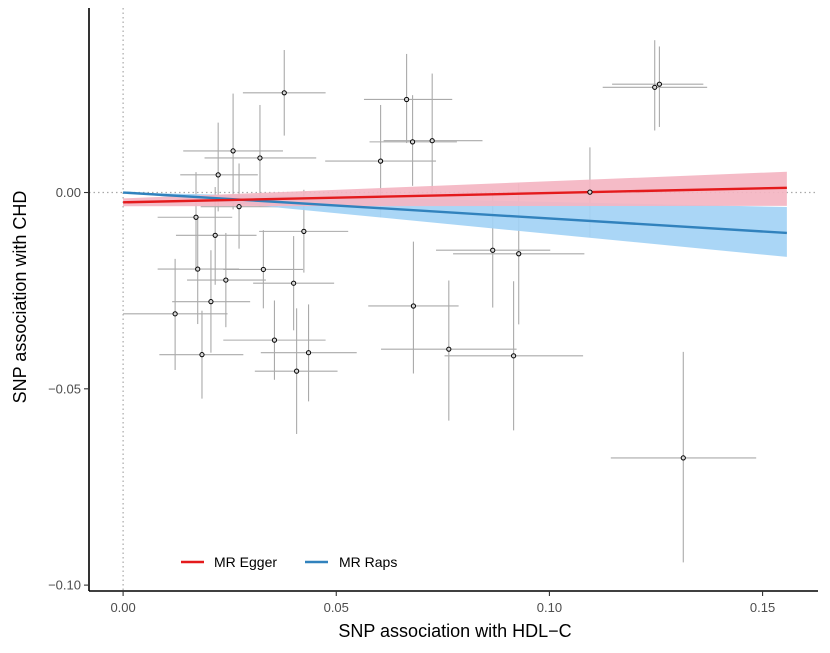 This screenshot has height=653, width=830. I want to click on legend-label-mr-egger: MR Egger, so click(245, 562).